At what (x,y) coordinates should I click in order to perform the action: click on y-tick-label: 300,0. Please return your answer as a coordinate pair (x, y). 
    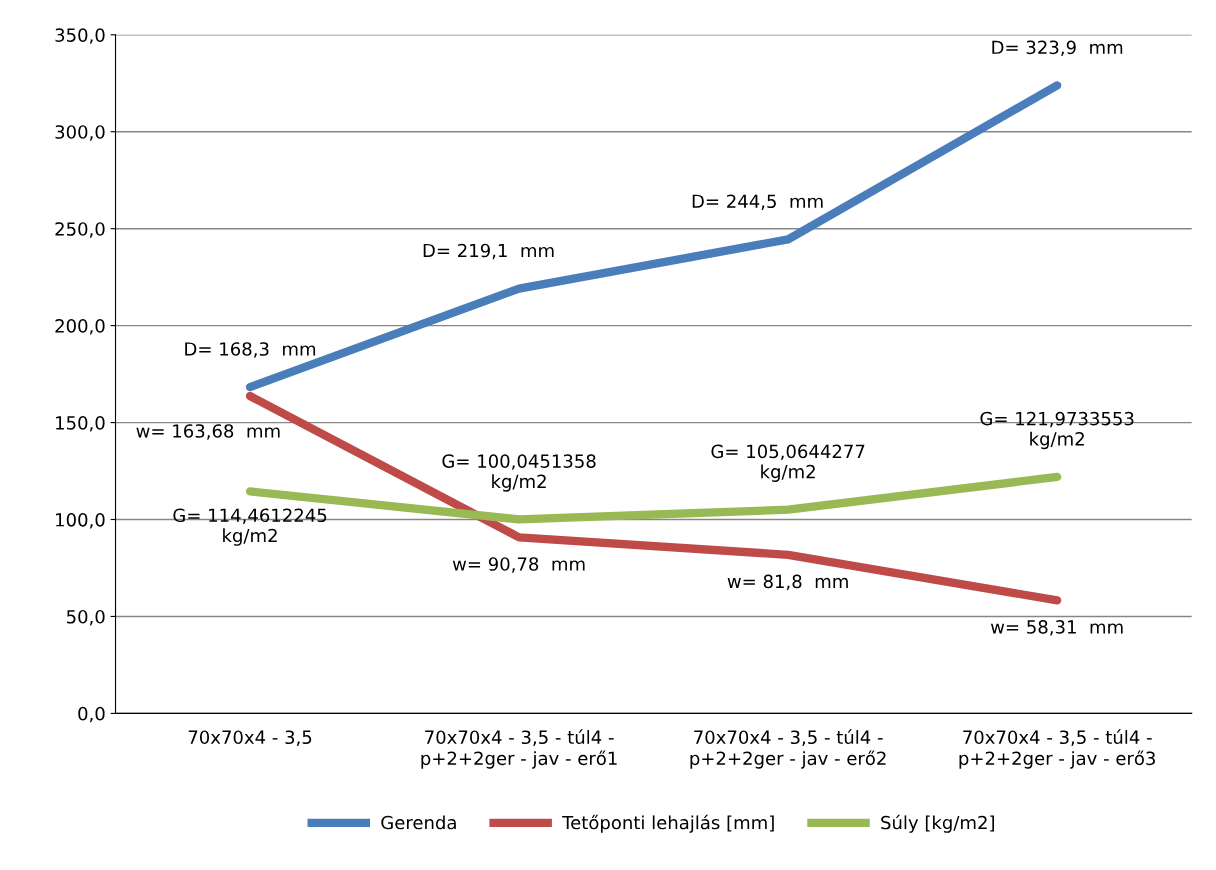
    Looking at the image, I should click on (80, 133).